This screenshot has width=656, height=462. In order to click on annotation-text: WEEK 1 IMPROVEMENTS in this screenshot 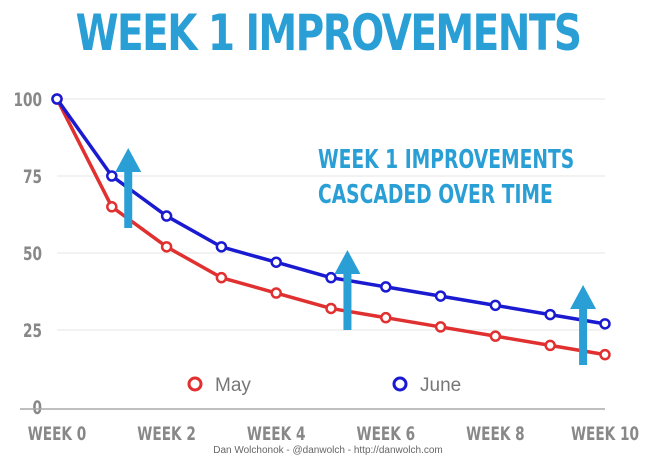, I will do `click(446, 159)`.